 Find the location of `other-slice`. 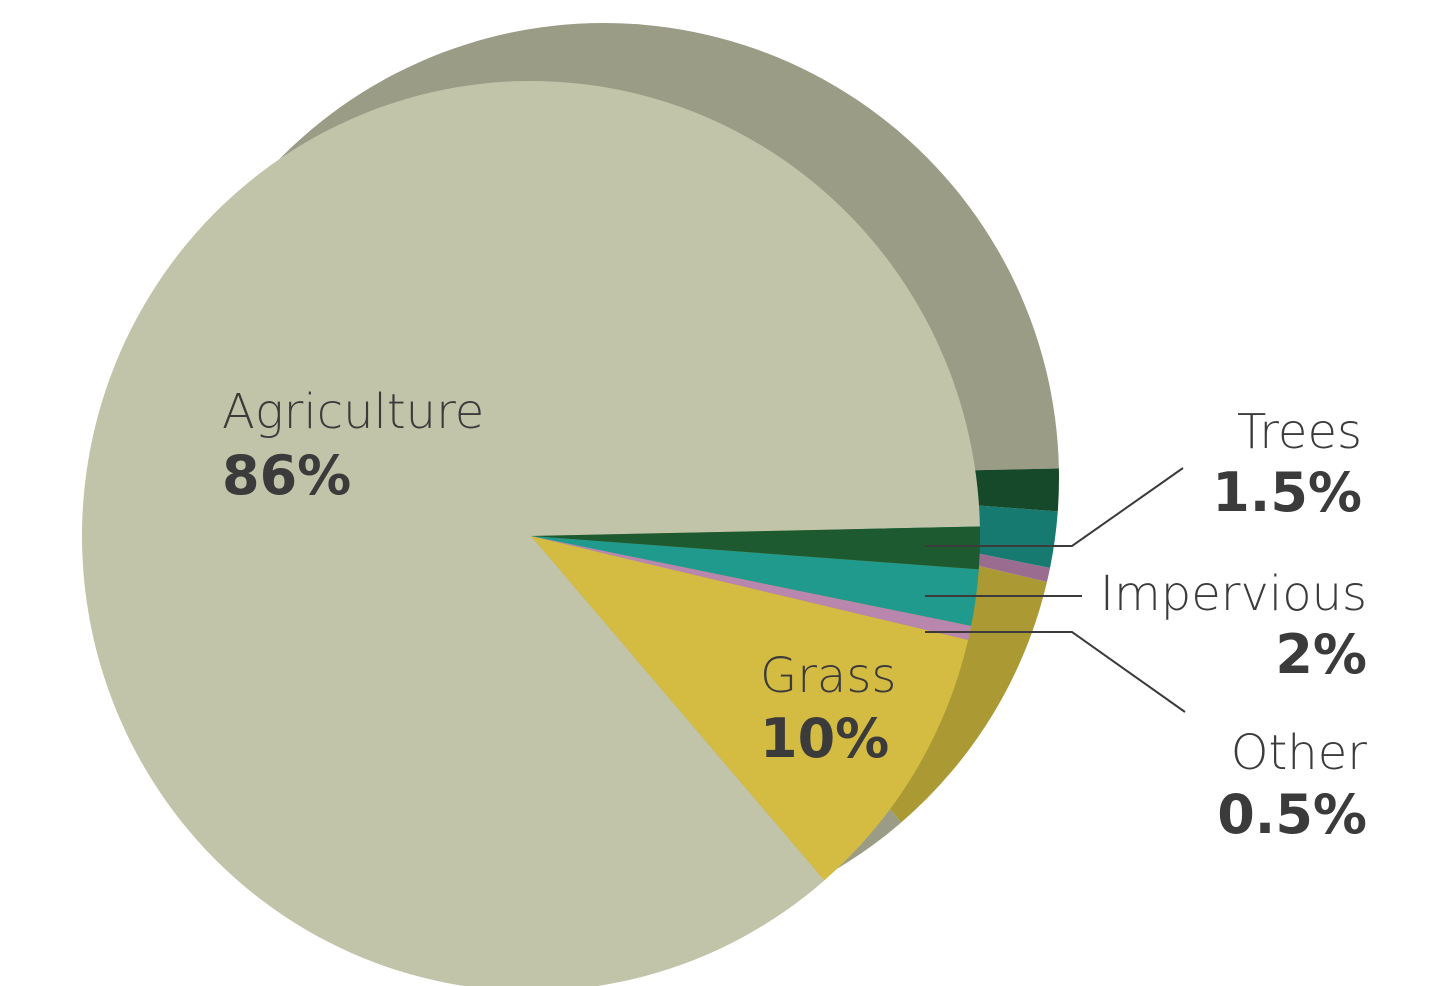

other-slice is located at coordinates (751, 588).